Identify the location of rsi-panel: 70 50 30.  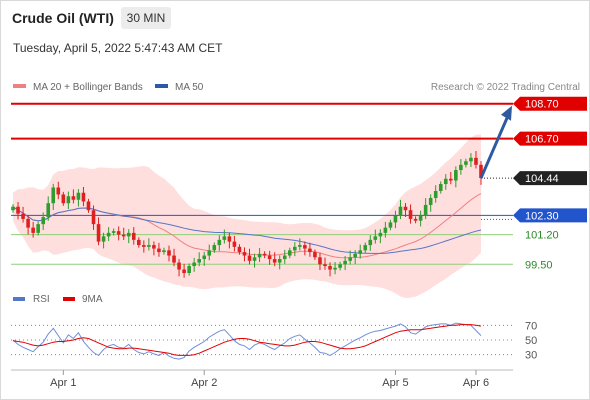
(274, 341).